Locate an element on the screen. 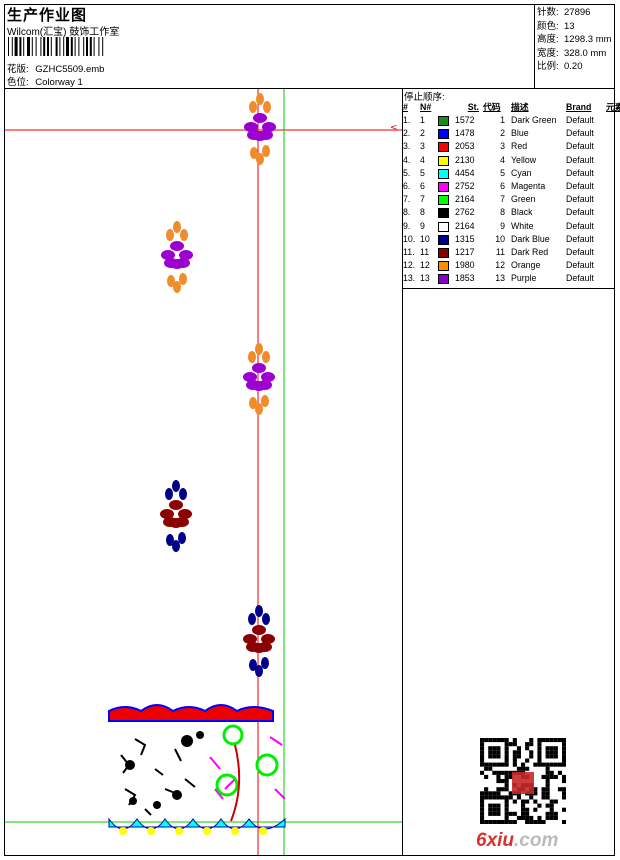 The image size is (620, 860). table-row: 11. 11 1217 11 Dark Red Default is located at coordinates (498, 252).